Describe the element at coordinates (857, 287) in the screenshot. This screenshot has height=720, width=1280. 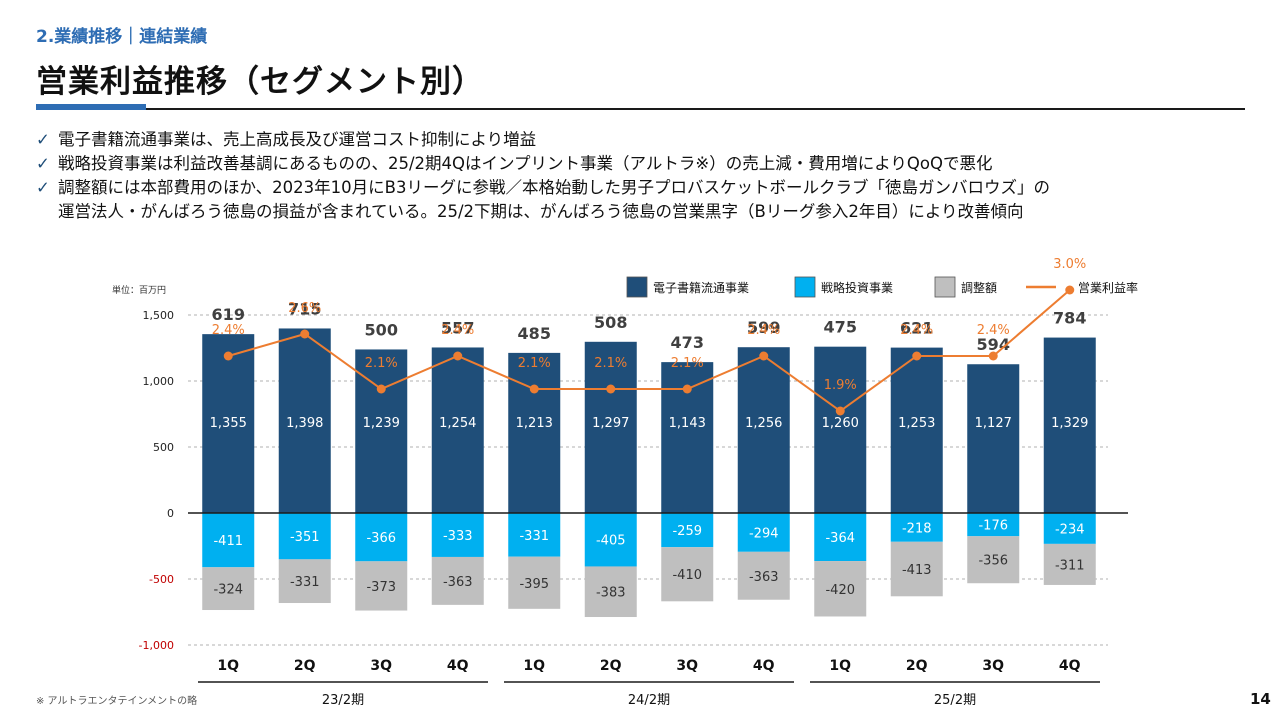
I see `legend-label: 戦略投資事業` at that location.